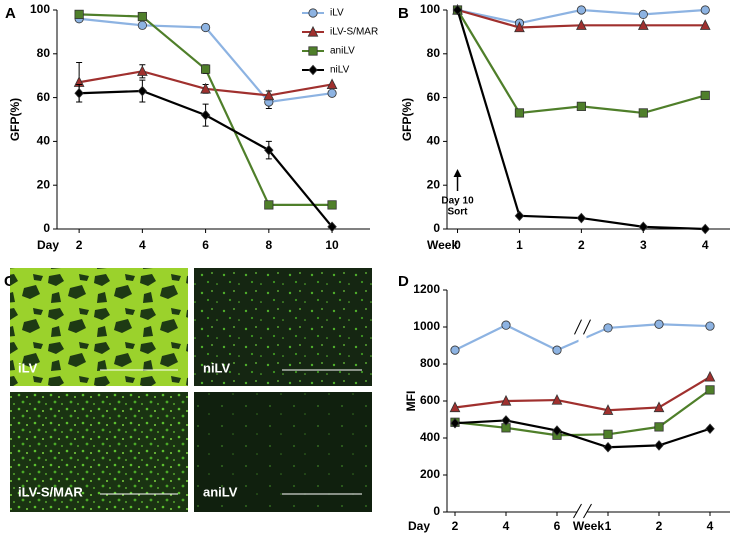  Describe the element at coordinates (457, 173) in the screenshot. I see `annotation-arrowhead` at that location.